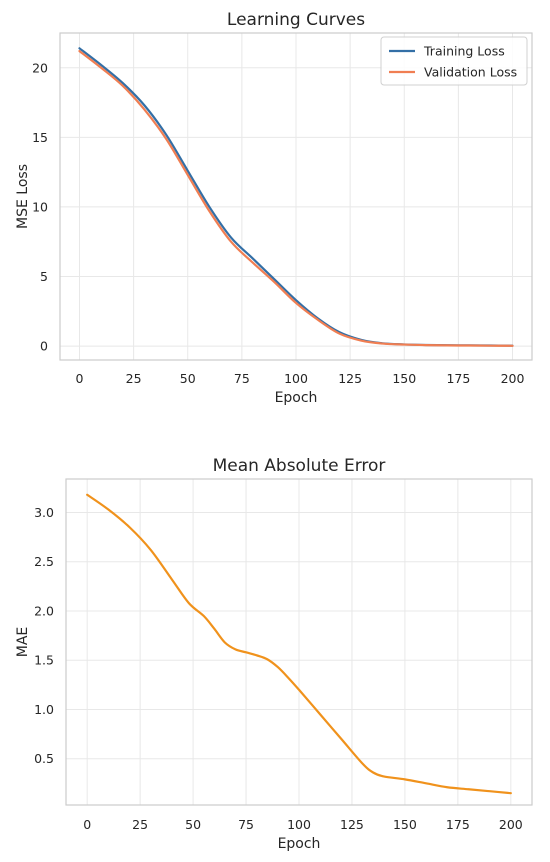  Describe the element at coordinates (44, 758) in the screenshot. I see `y-tick-label: 0.5` at that location.